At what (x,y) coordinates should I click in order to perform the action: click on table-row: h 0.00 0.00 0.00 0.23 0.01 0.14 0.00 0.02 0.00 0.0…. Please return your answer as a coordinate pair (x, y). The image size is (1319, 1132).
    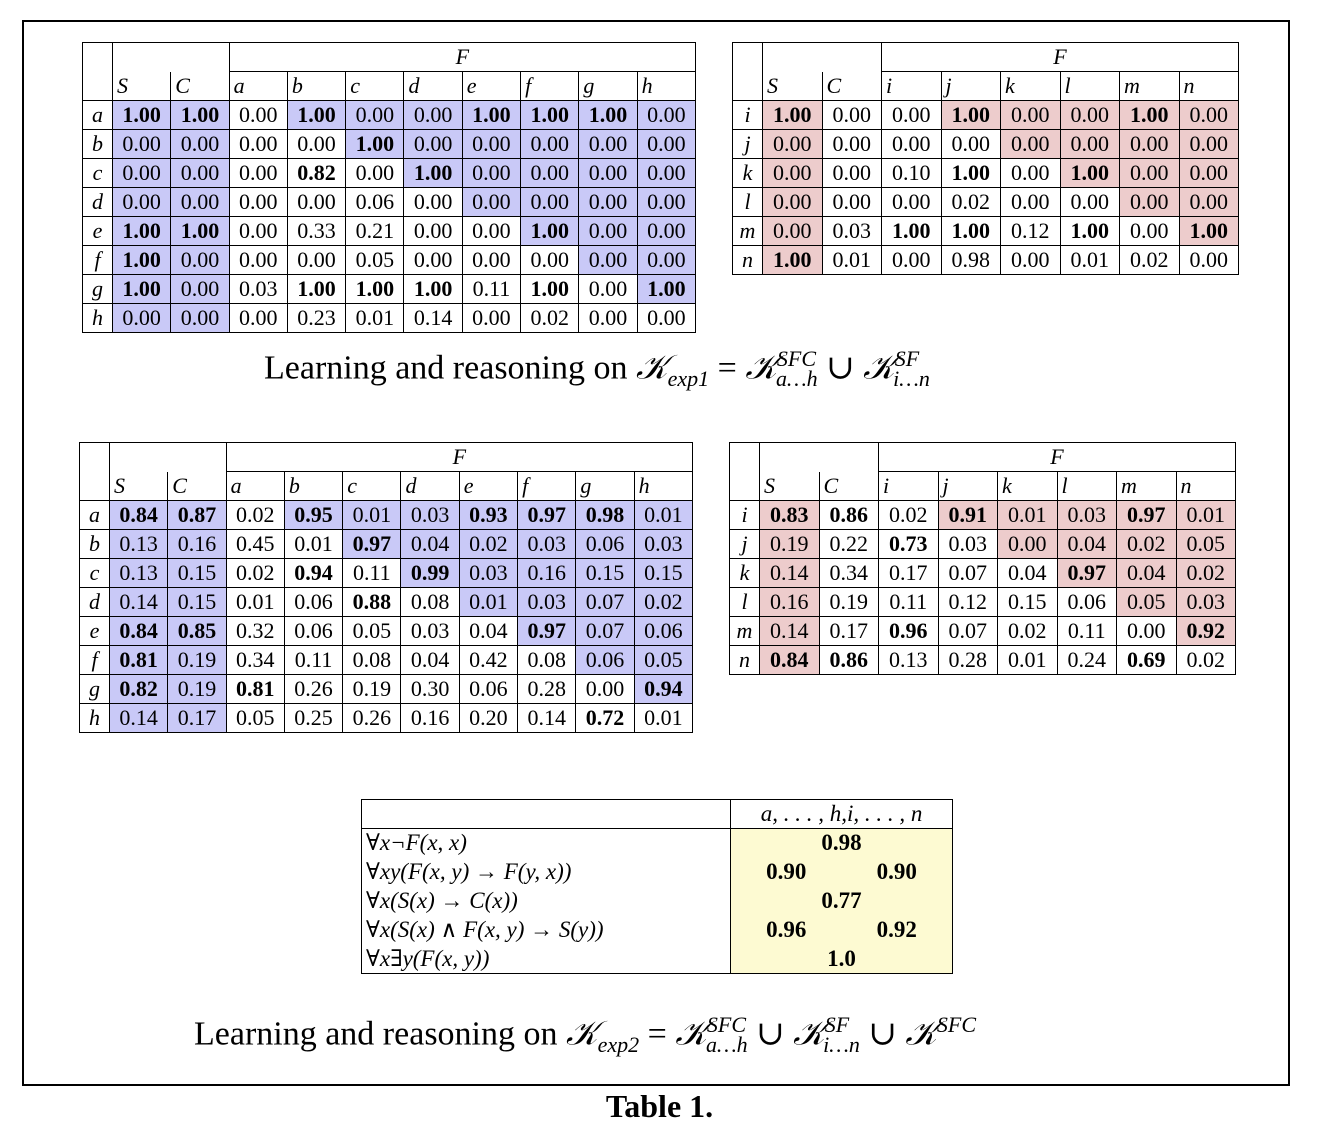
    Looking at the image, I should click on (389, 318).